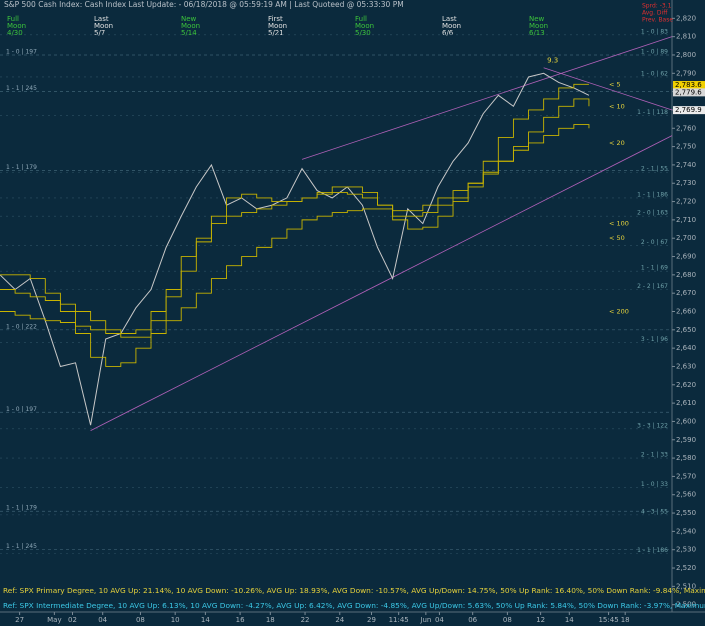  What do you see at coordinates (686, 37) in the screenshot?
I see `y-tick-label: 2,810` at bounding box center [686, 37].